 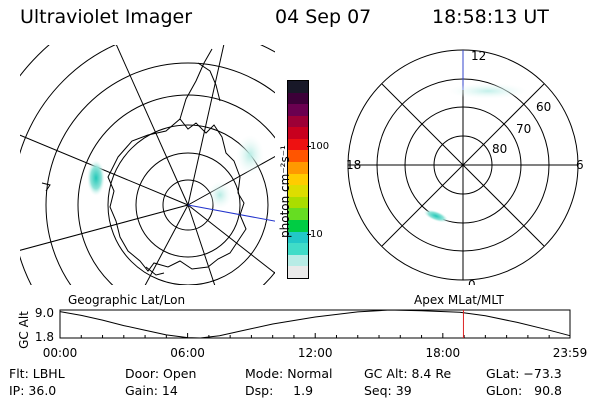 I want to click on gc-alt-label: GC Alt: 8.4 Re, so click(x=408, y=373).